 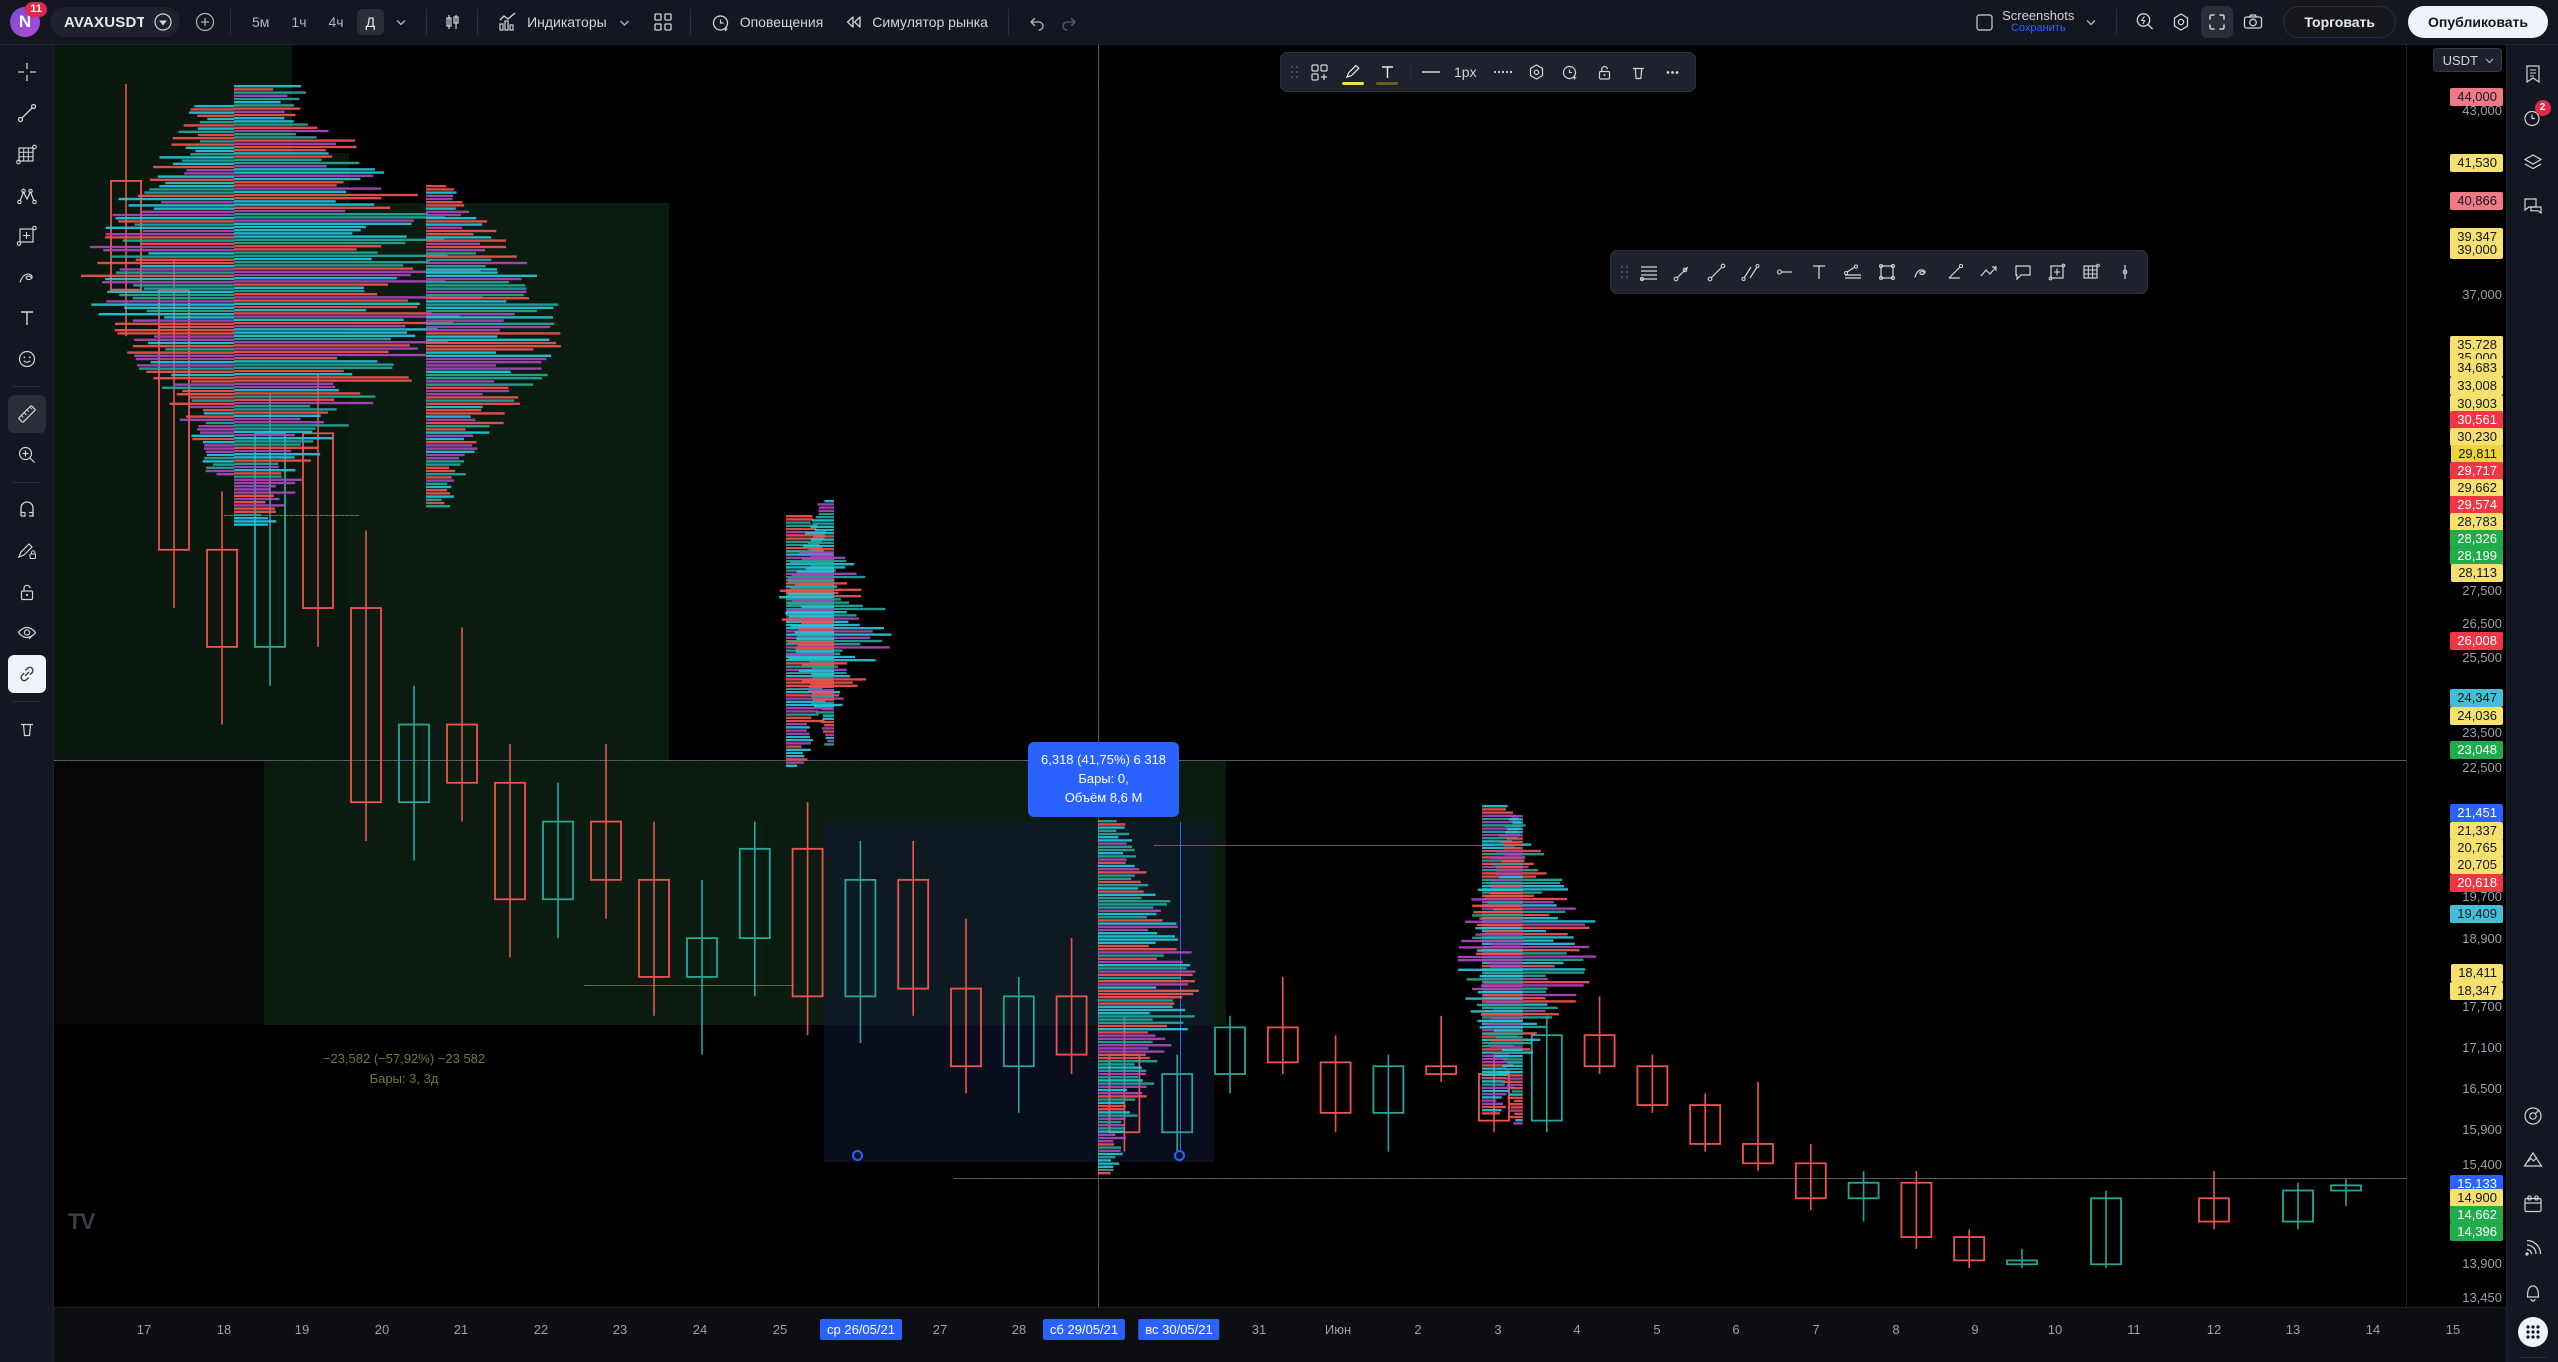 What do you see at coordinates (1921, 272) in the screenshot?
I see `brush-icon` at bounding box center [1921, 272].